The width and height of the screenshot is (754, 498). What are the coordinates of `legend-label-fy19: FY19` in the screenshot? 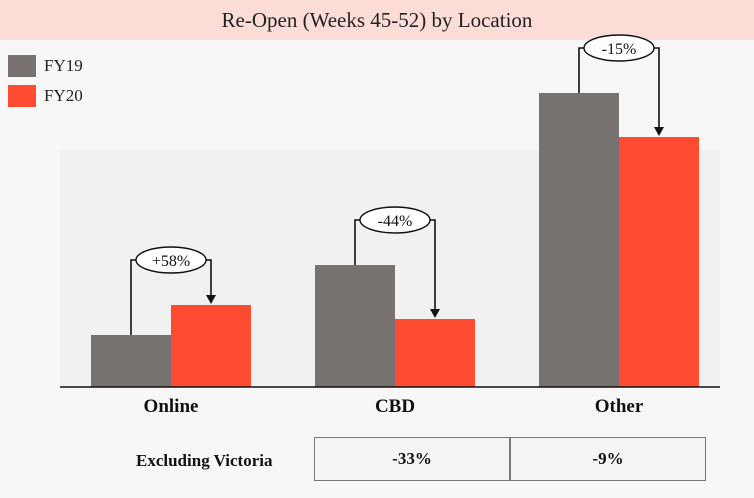 It's located at (63, 65).